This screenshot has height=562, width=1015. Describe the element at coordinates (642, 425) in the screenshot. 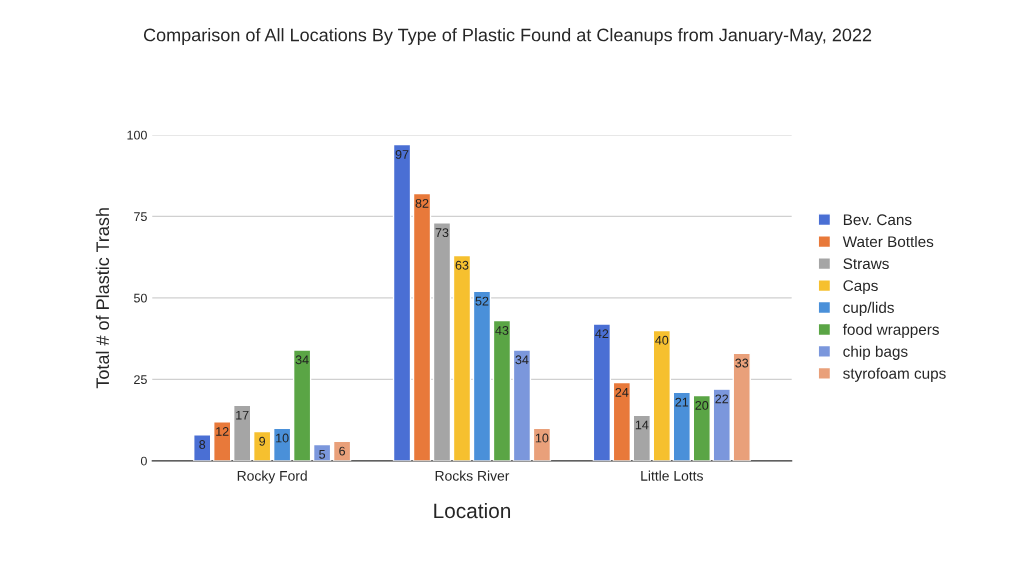

I see `data-label: 14` at that location.